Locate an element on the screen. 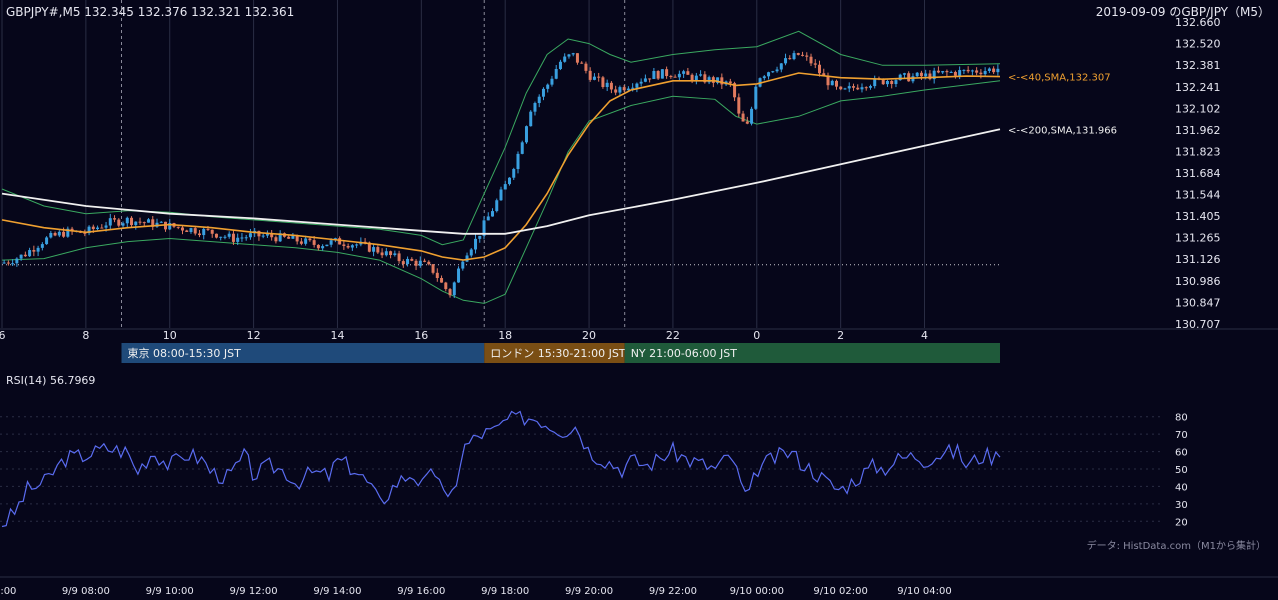  sma40-label: <-<40,SMA,132.307 is located at coordinates (1059, 78).